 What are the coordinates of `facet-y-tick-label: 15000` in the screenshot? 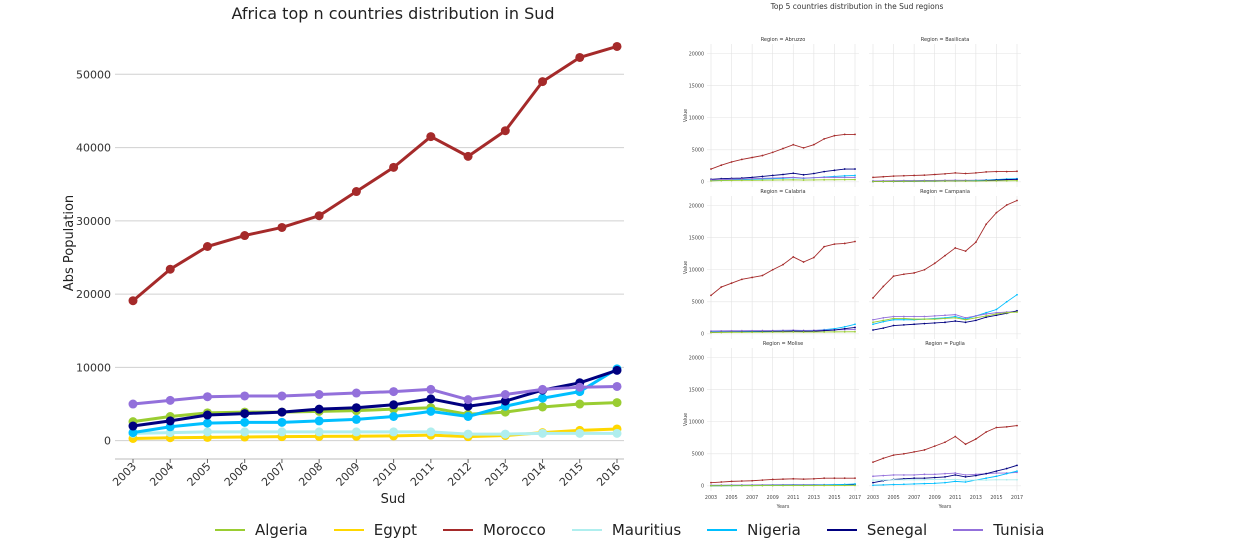 It's located at (696, 238).